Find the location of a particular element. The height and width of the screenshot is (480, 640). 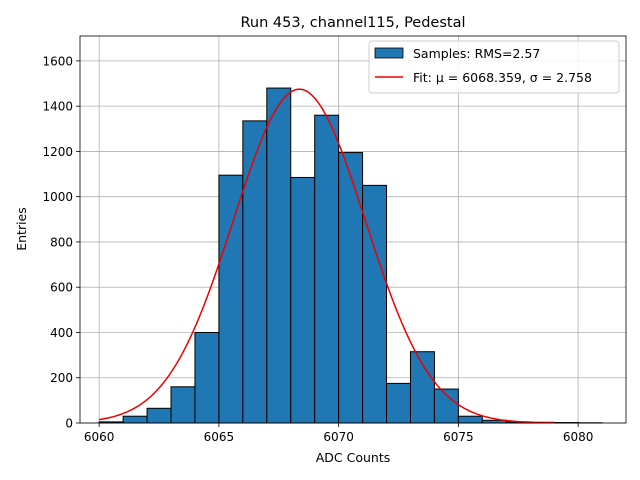

y-tick-label: 1400 is located at coordinates (57, 107).